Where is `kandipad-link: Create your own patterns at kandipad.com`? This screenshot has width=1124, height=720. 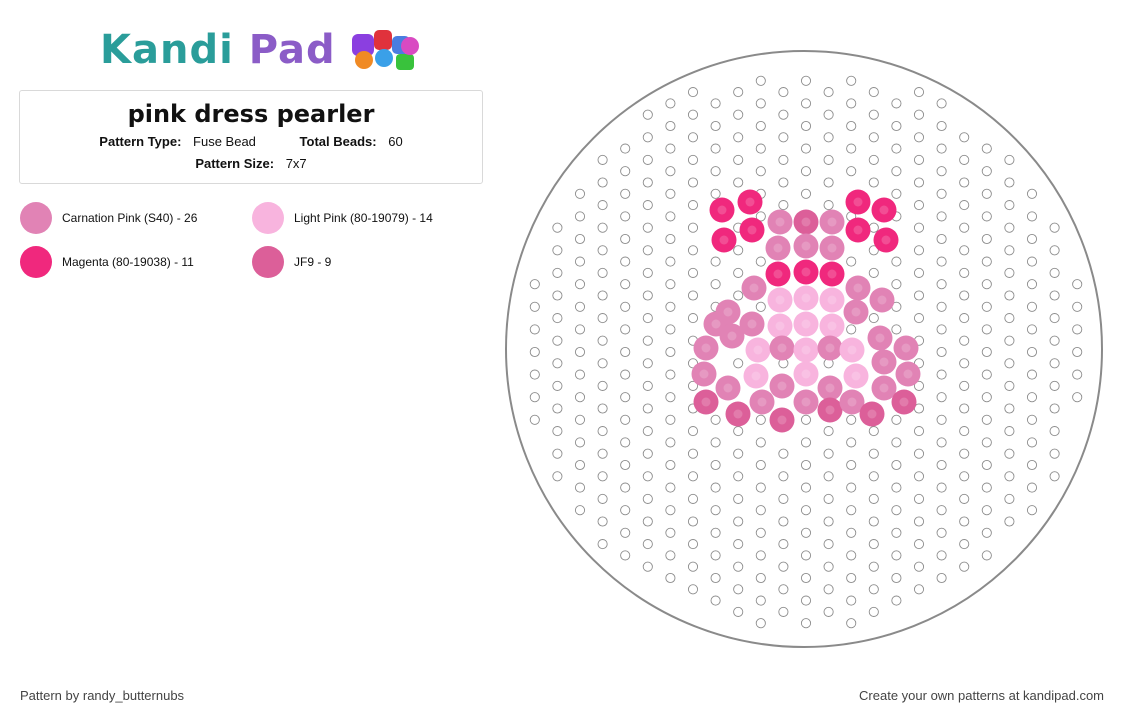 kandipad-link: Create your own patterns at kandipad.com is located at coordinates (981, 695).